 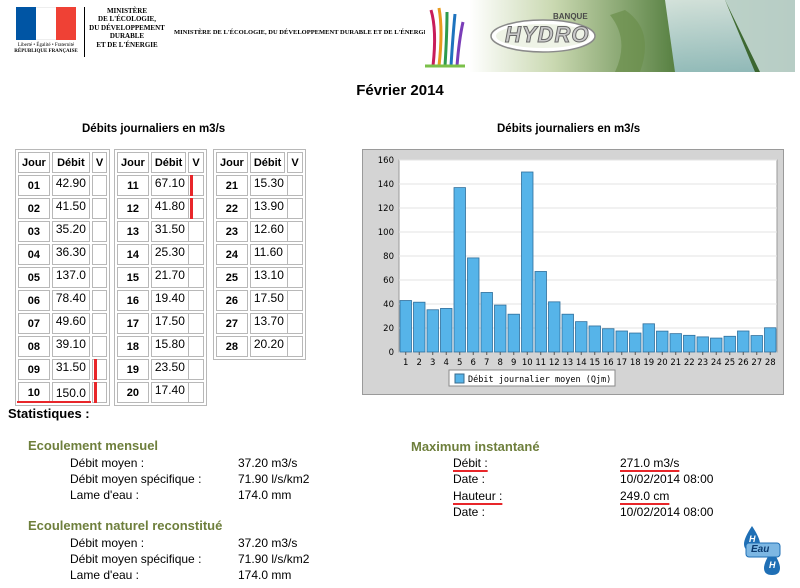 What do you see at coordinates (169, 369) in the screenshot?
I see `flow-cell: 23.50` at bounding box center [169, 369].